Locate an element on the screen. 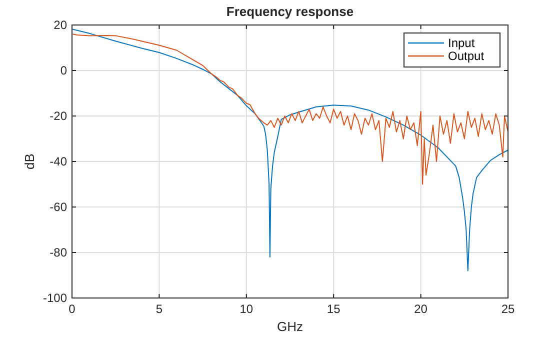 The image size is (560, 337). y-tick-label: -80 is located at coordinates (59, 253).